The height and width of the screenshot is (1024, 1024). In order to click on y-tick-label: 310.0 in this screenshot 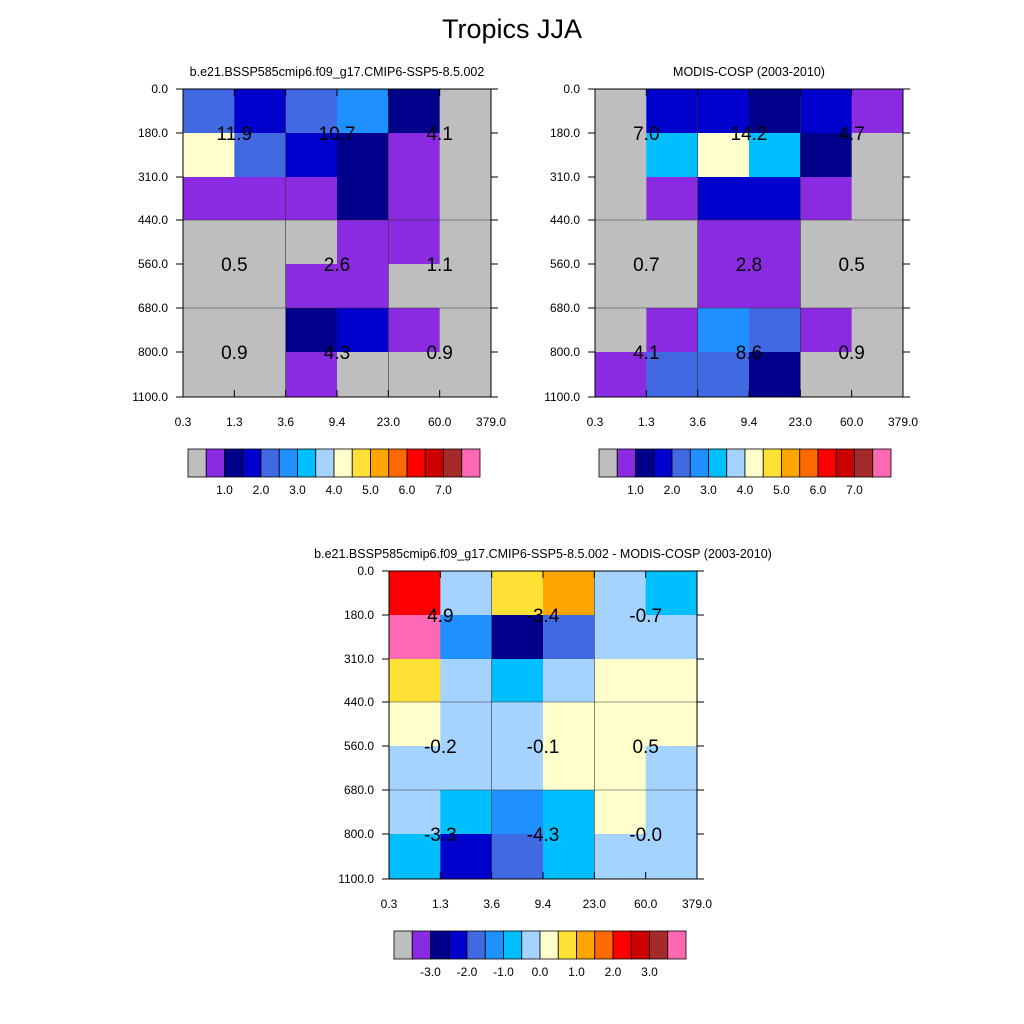, I will do `click(565, 177)`.